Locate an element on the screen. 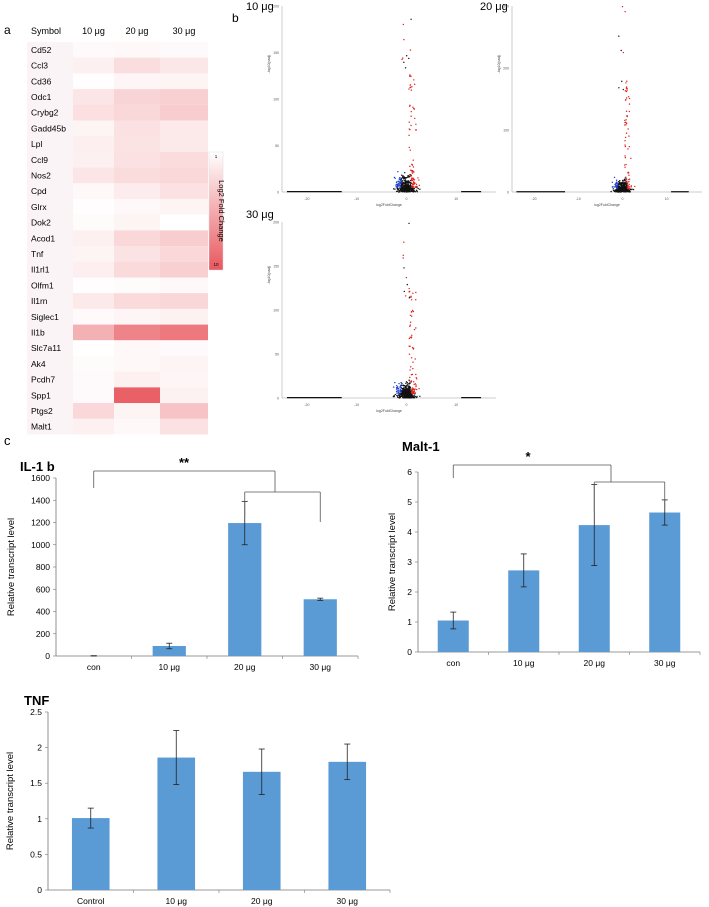 Image resolution: width=709 pixels, height=907 pixels. heatmap-row-label: Nos2 is located at coordinates (41, 175).